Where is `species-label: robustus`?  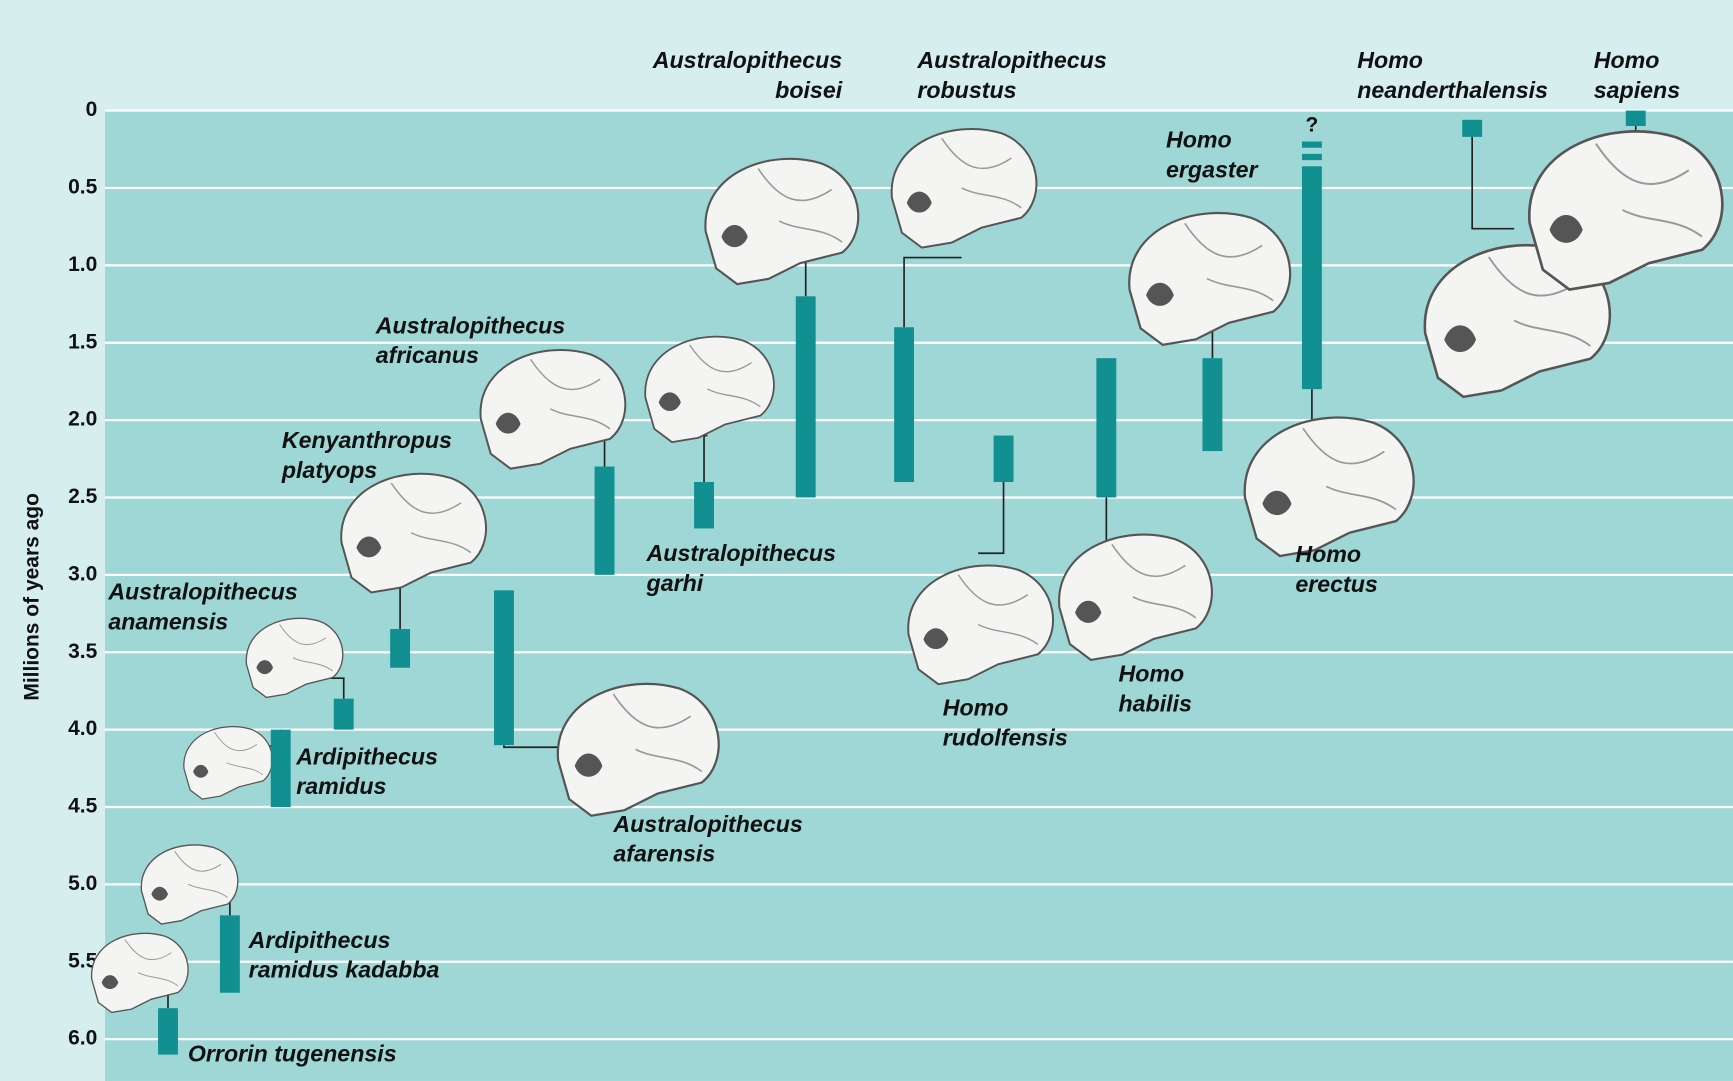
species-label: robustus is located at coordinates (966, 90).